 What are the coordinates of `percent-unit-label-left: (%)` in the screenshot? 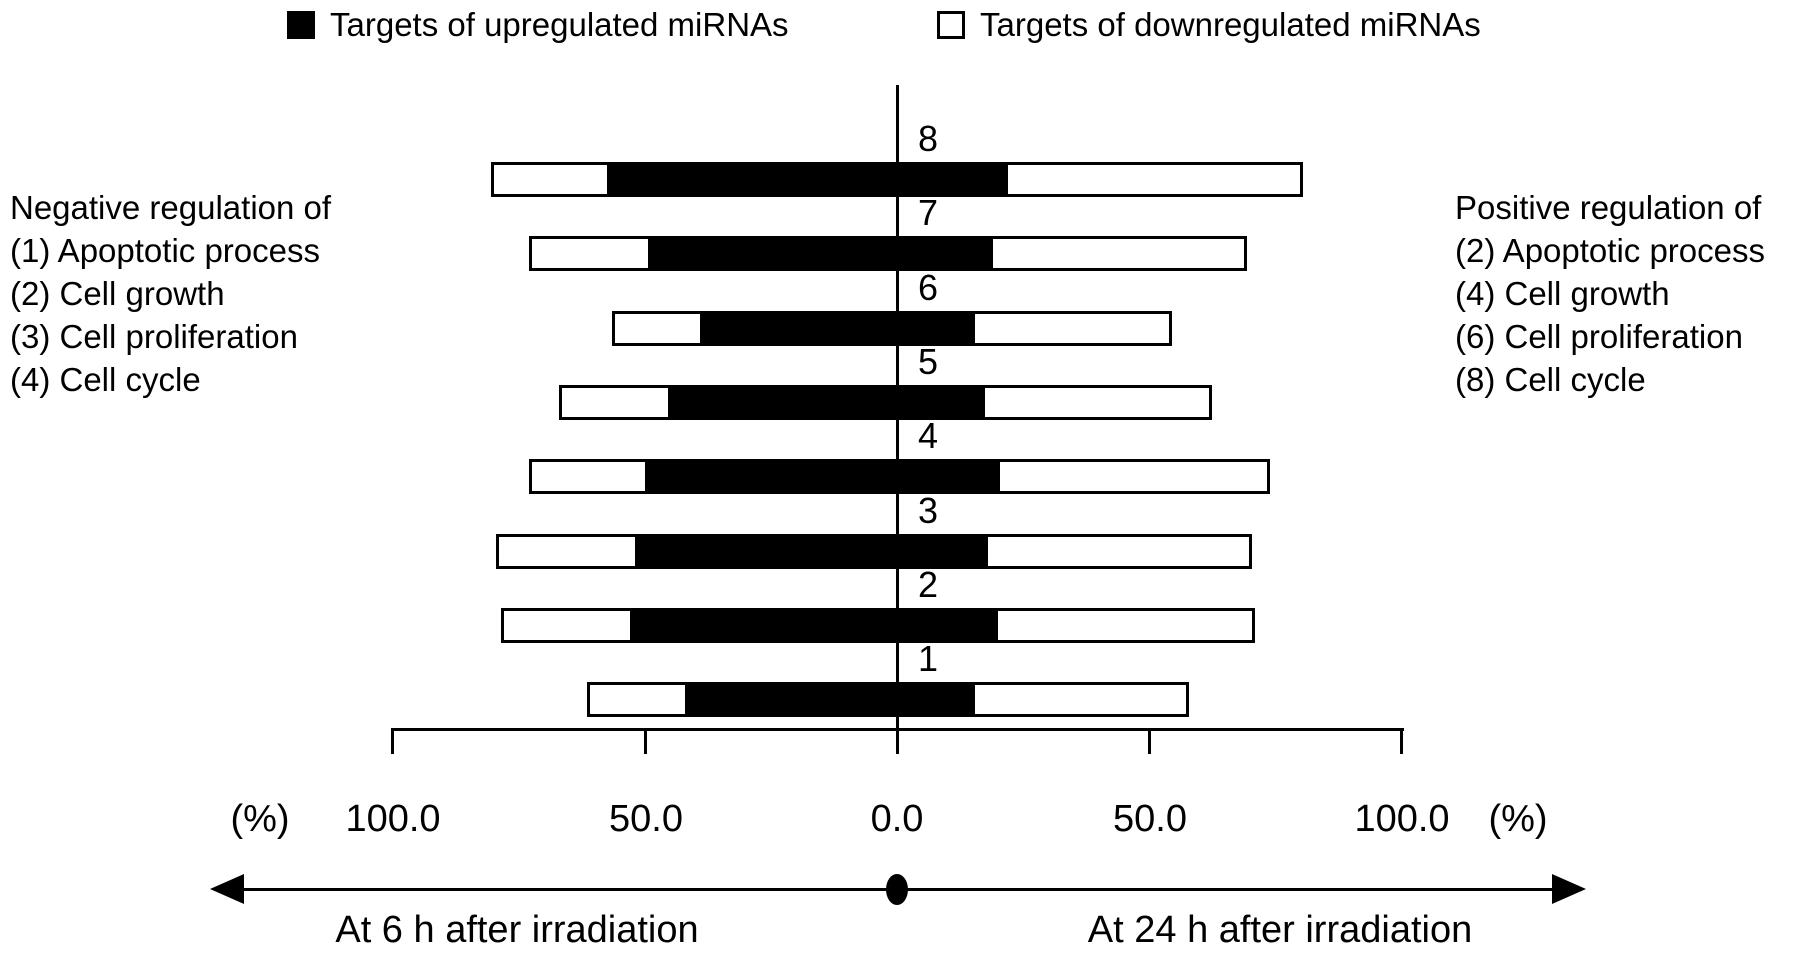 It's located at (260, 819).